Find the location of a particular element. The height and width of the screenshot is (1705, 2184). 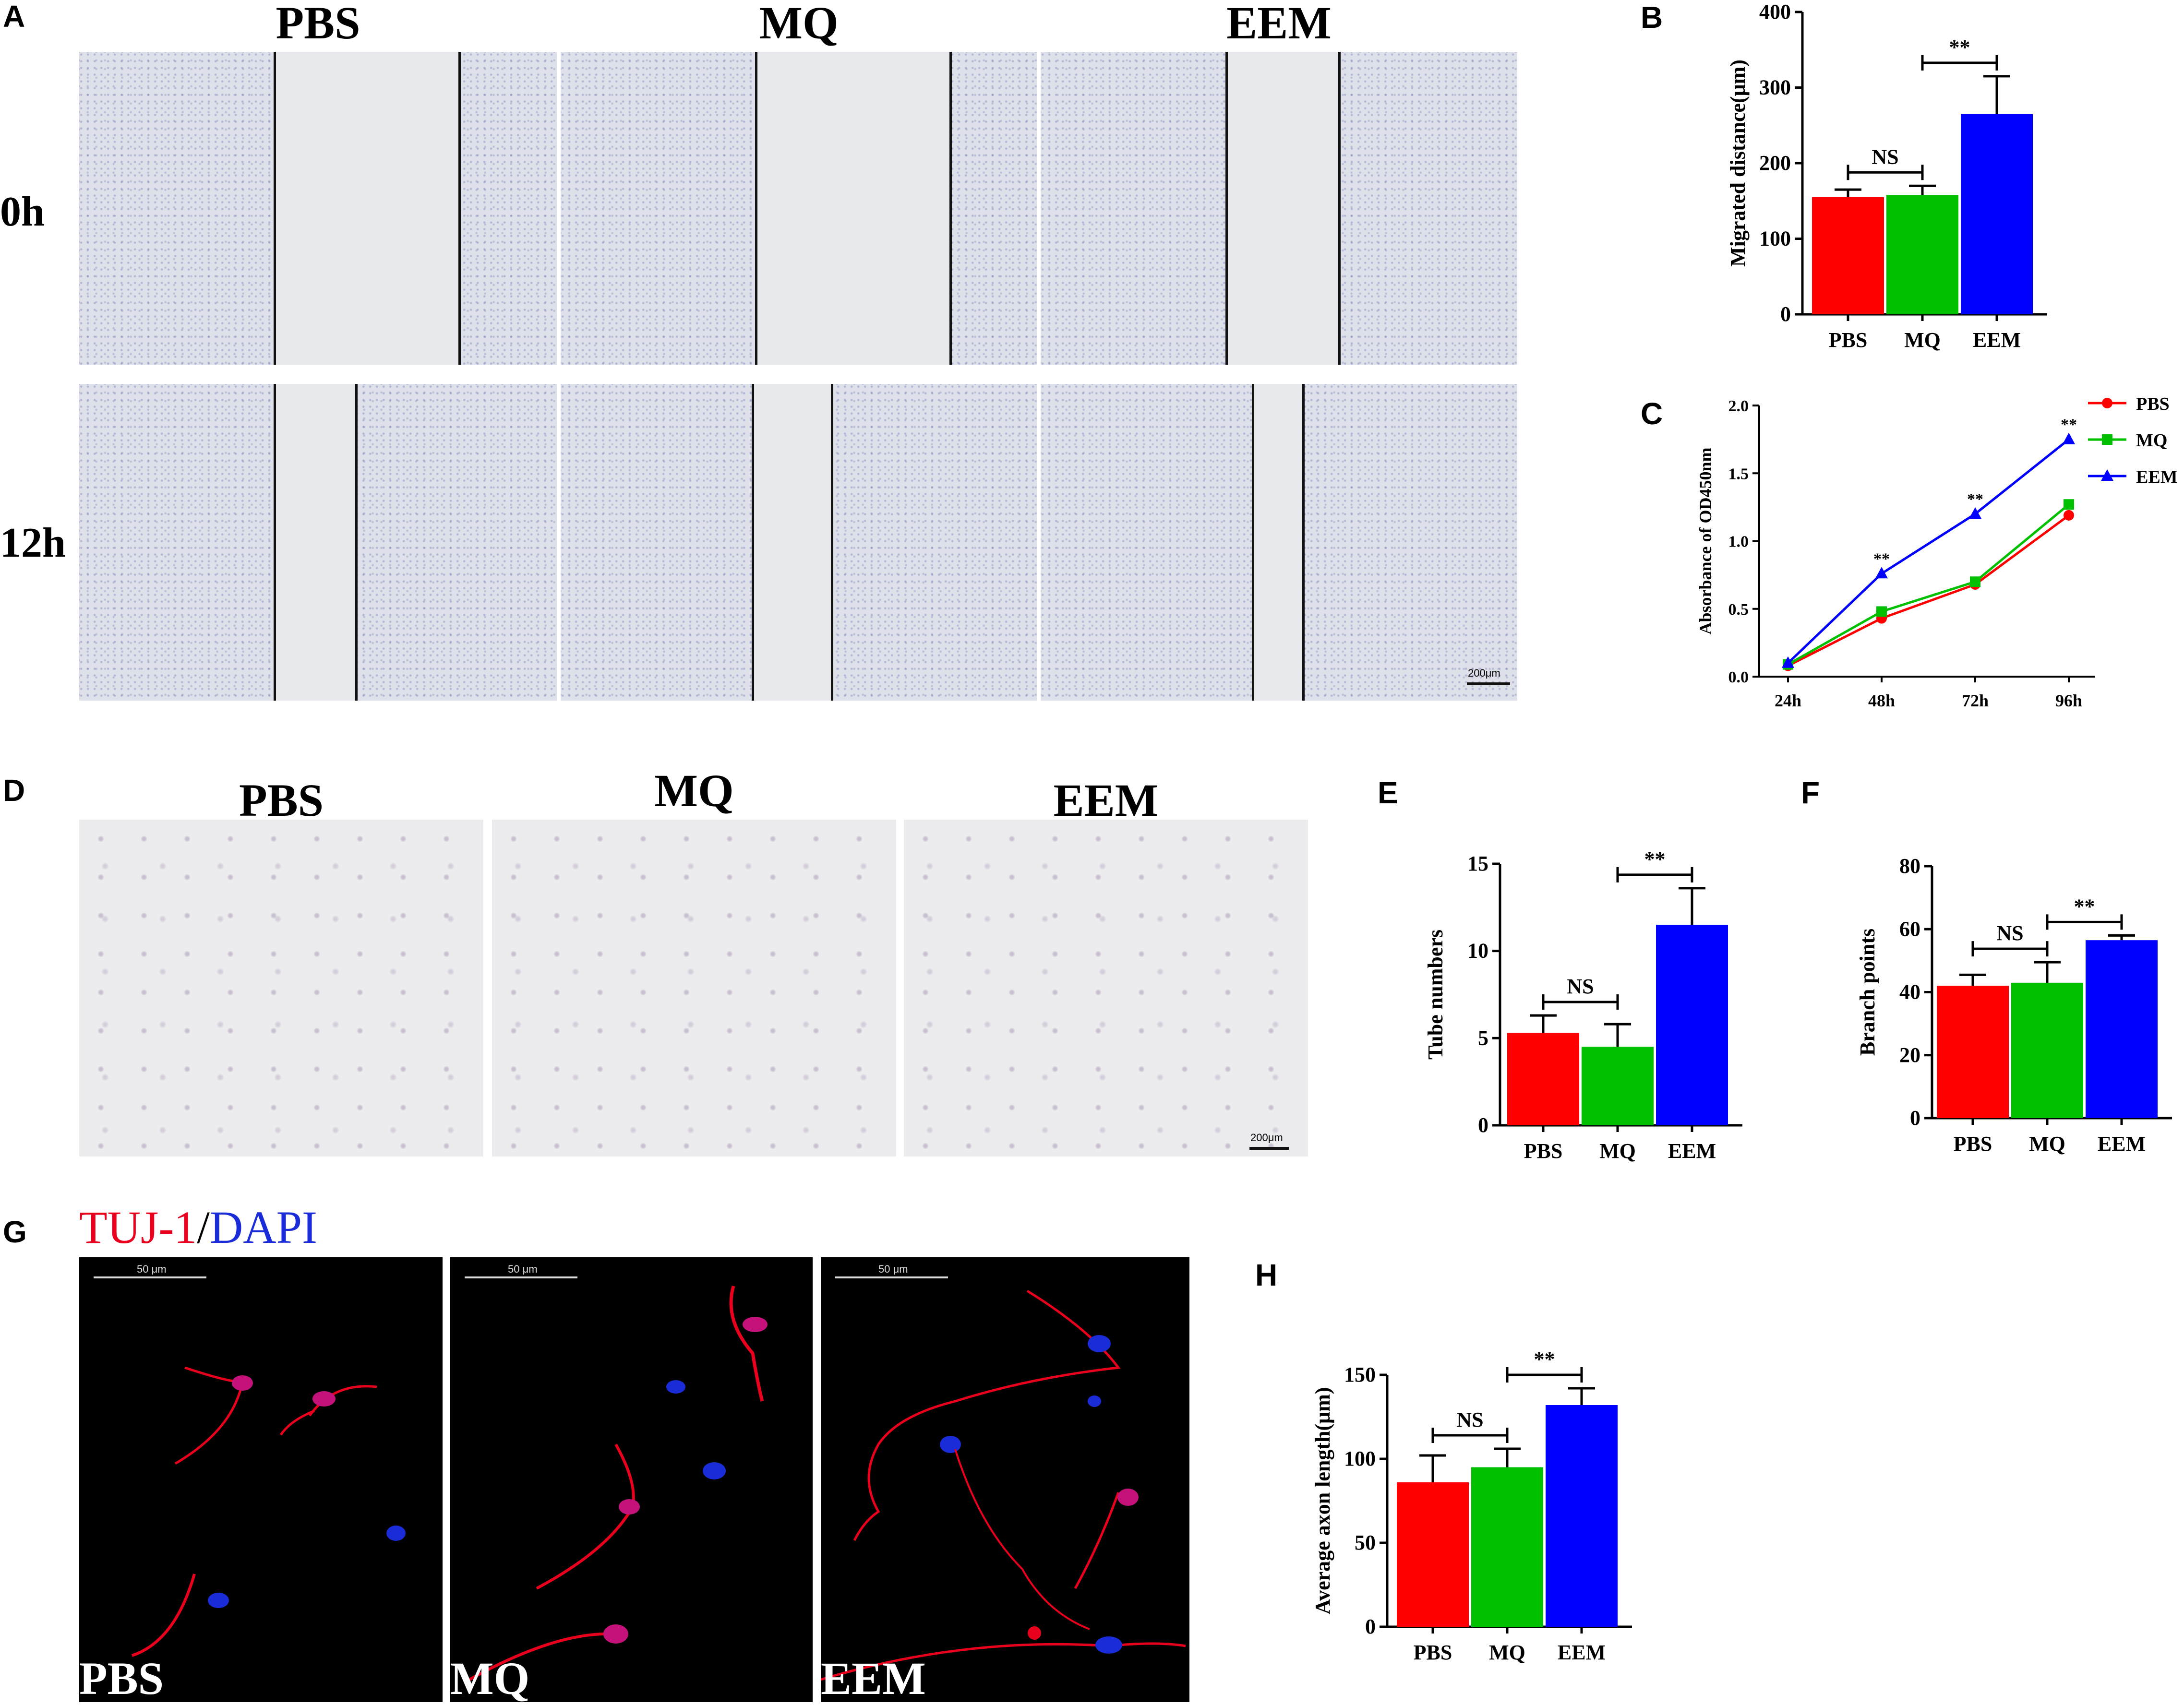

series-line-pbs is located at coordinates (1928, 590).